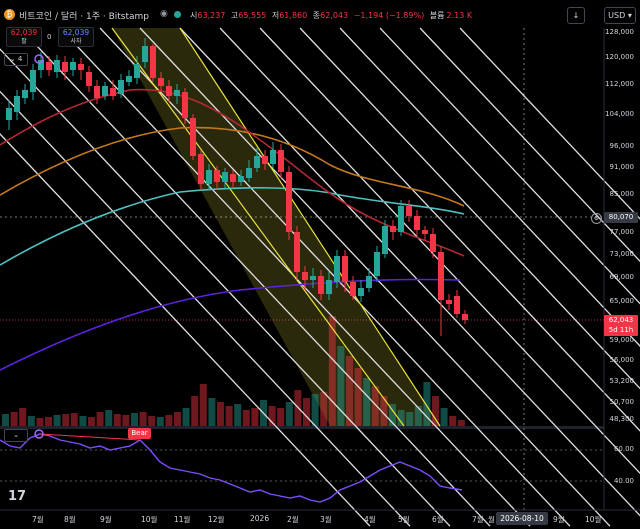 This screenshot has height=529, width=640. Describe the element at coordinates (596, 218) in the screenshot. I see `gear-icon: ⚙` at that location.